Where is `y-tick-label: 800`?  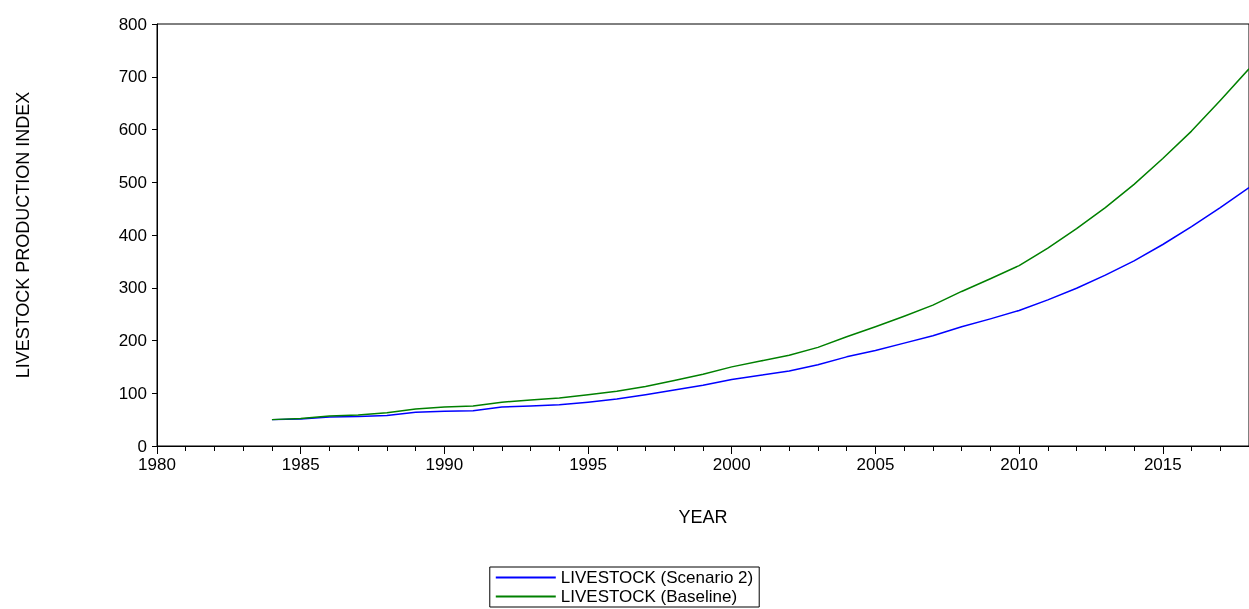 y-tick-label: 800 is located at coordinates (132, 24).